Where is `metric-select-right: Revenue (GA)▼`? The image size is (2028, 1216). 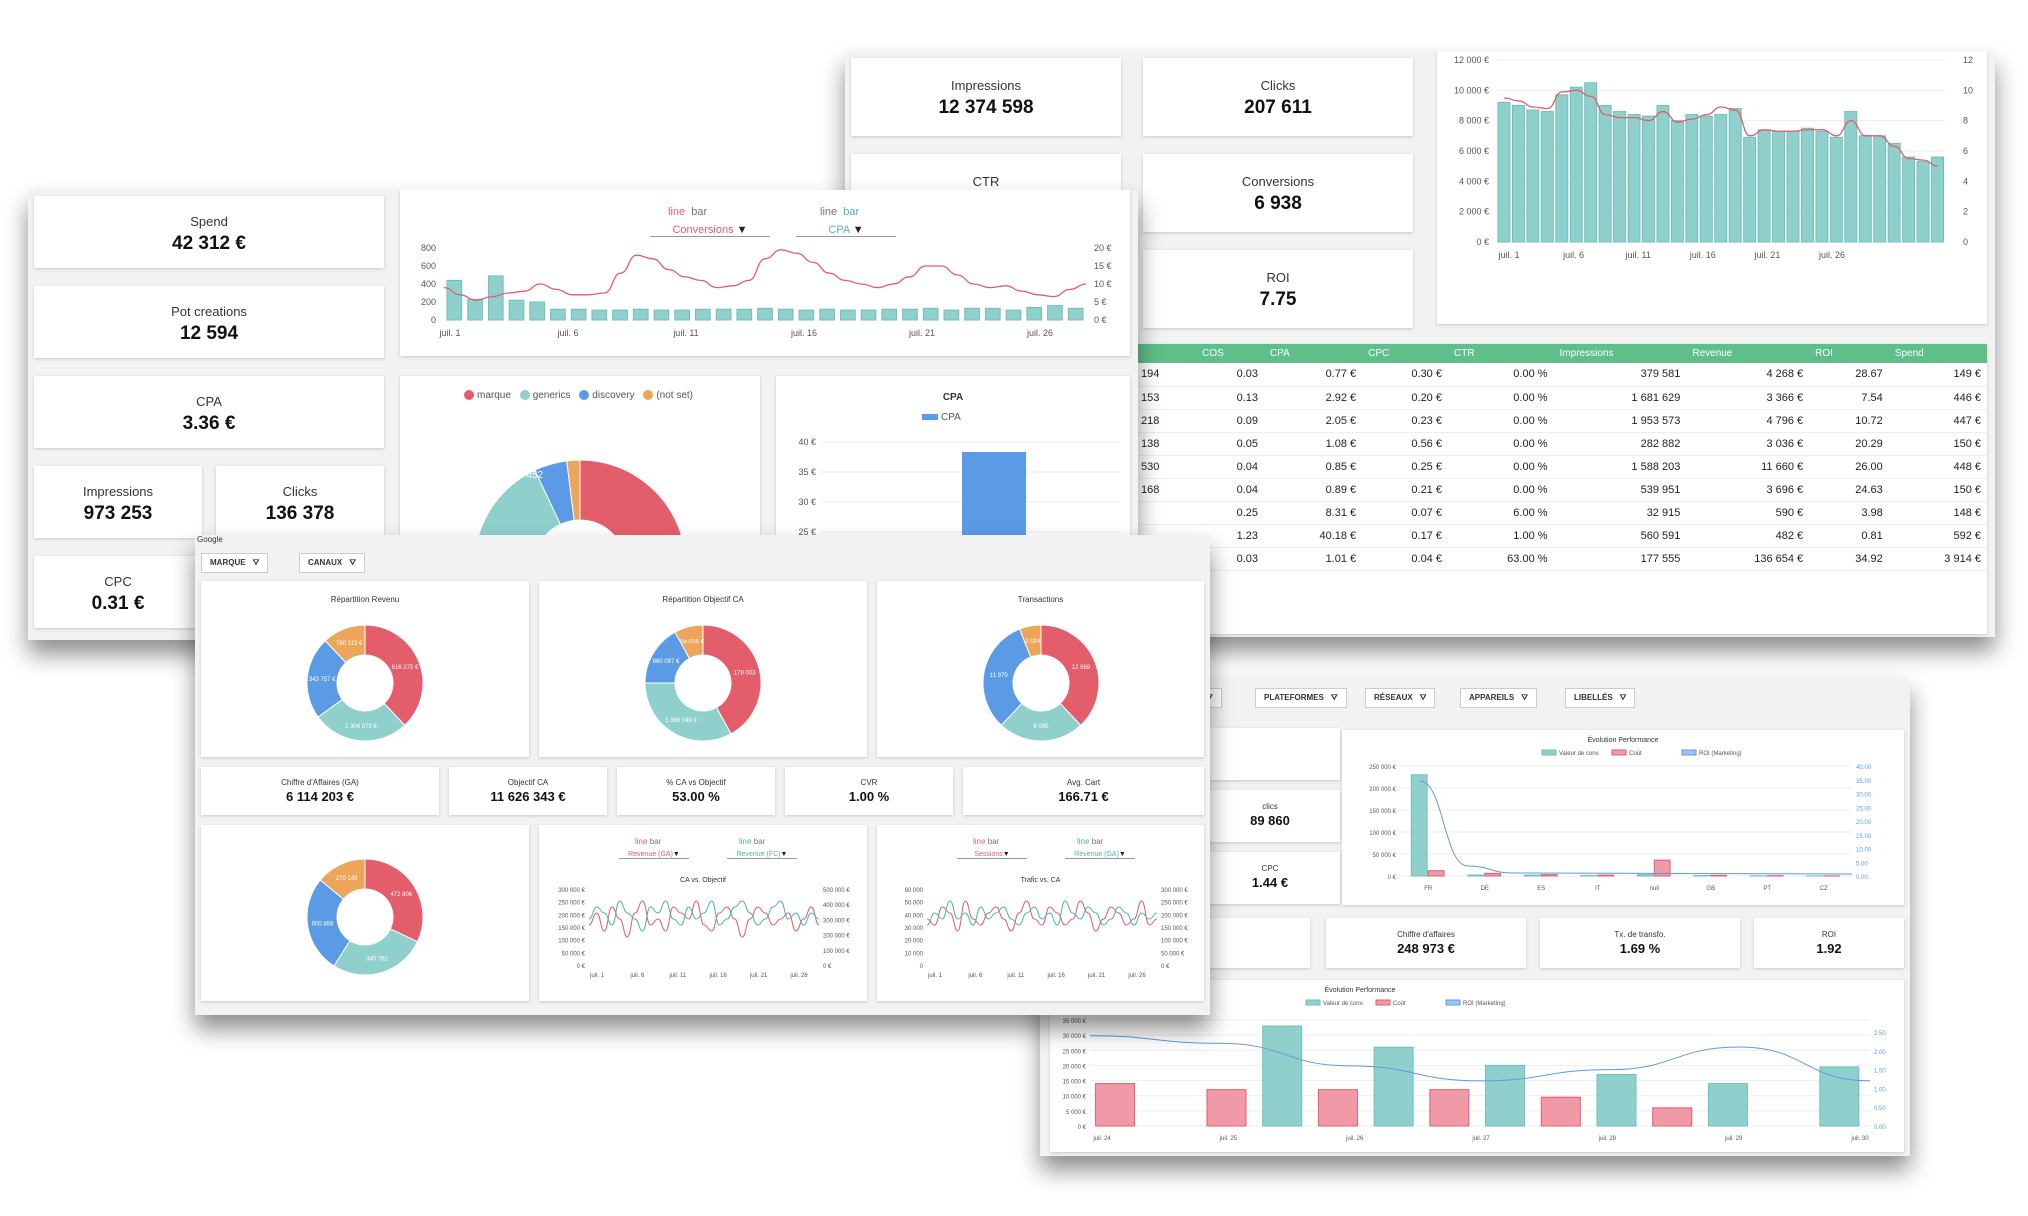
metric-select-right: Revenue (GA)▼ is located at coordinates (1100, 855).